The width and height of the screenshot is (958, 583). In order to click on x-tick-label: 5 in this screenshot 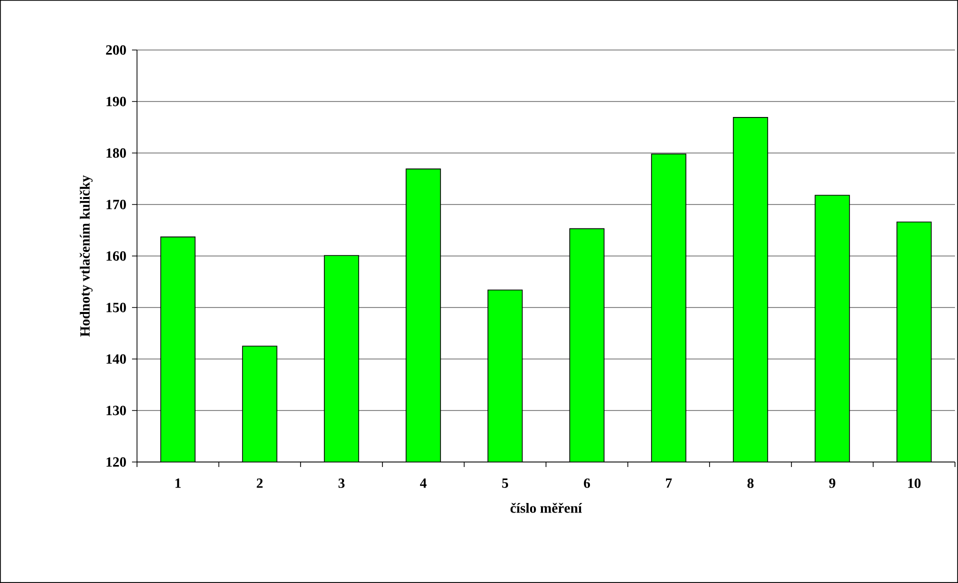, I will do `click(505, 483)`.